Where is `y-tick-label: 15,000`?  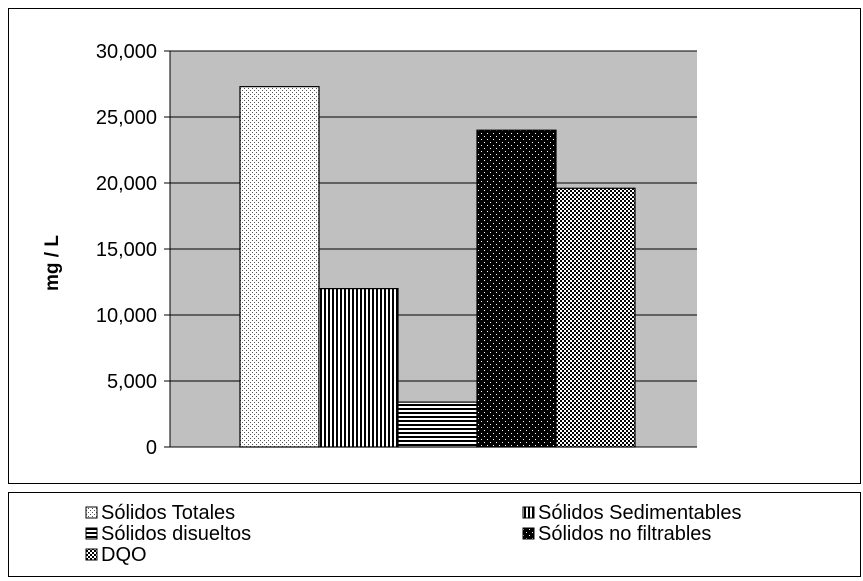 y-tick-label: 15,000 is located at coordinates (126, 250).